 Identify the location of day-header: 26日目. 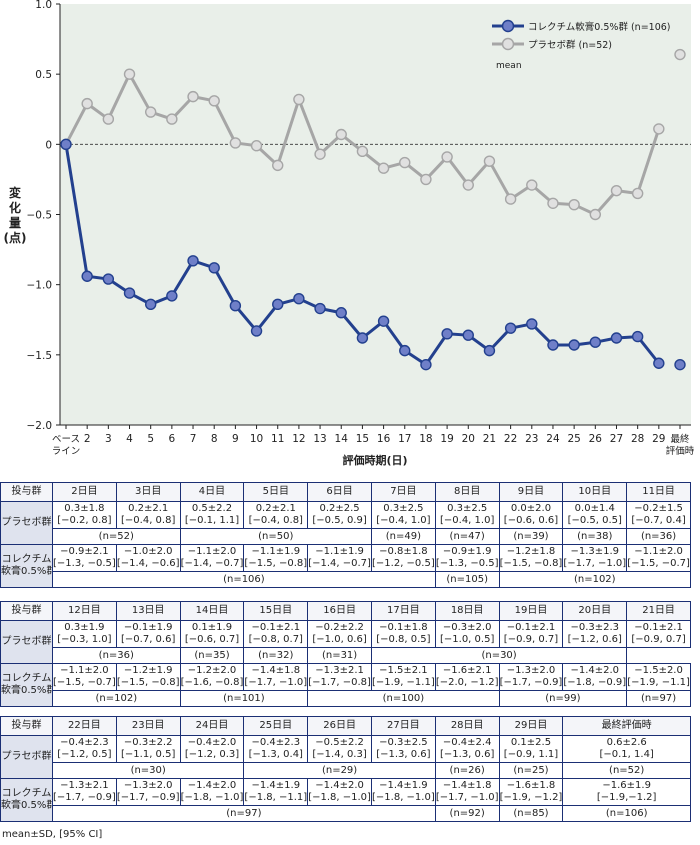
(339, 726).